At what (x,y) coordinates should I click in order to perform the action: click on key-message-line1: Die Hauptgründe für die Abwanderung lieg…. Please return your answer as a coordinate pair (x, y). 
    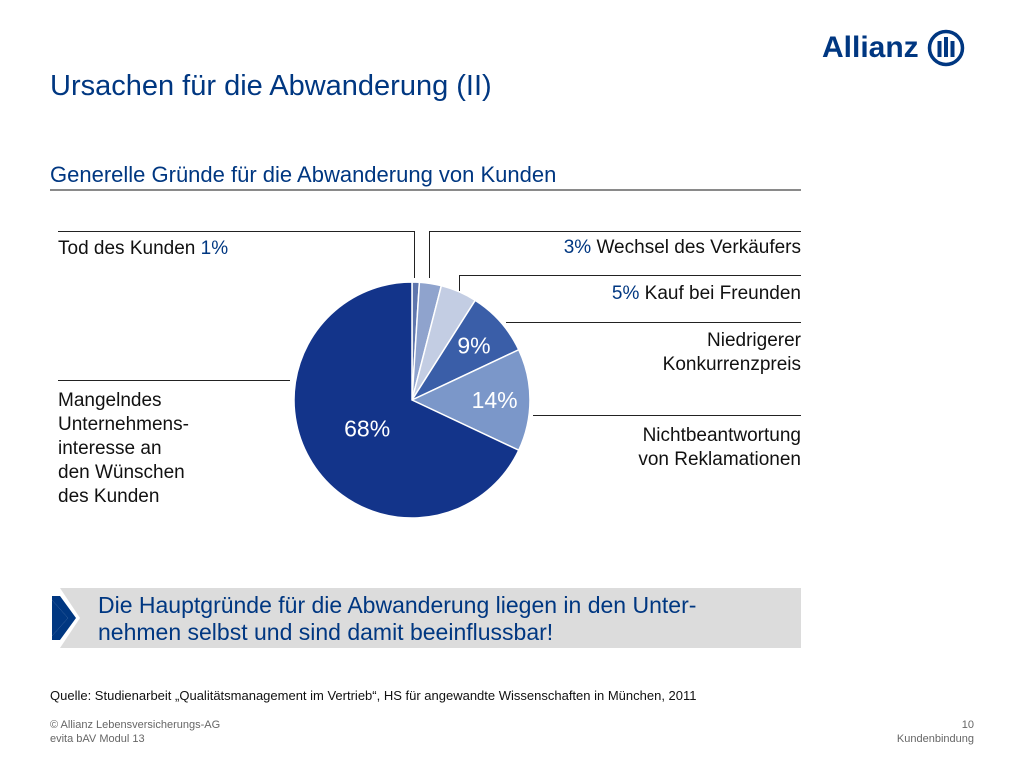
    Looking at the image, I should click on (397, 605).